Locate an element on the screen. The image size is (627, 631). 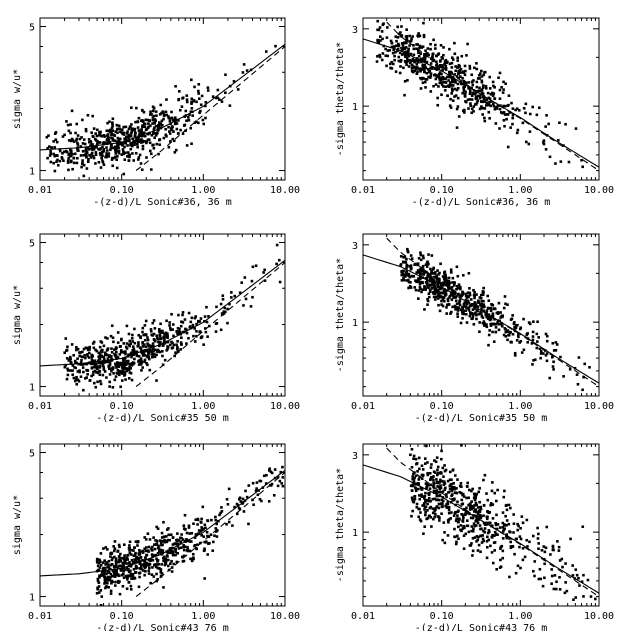
x-tick-label: 0.01 is located at coordinates (363, 406).